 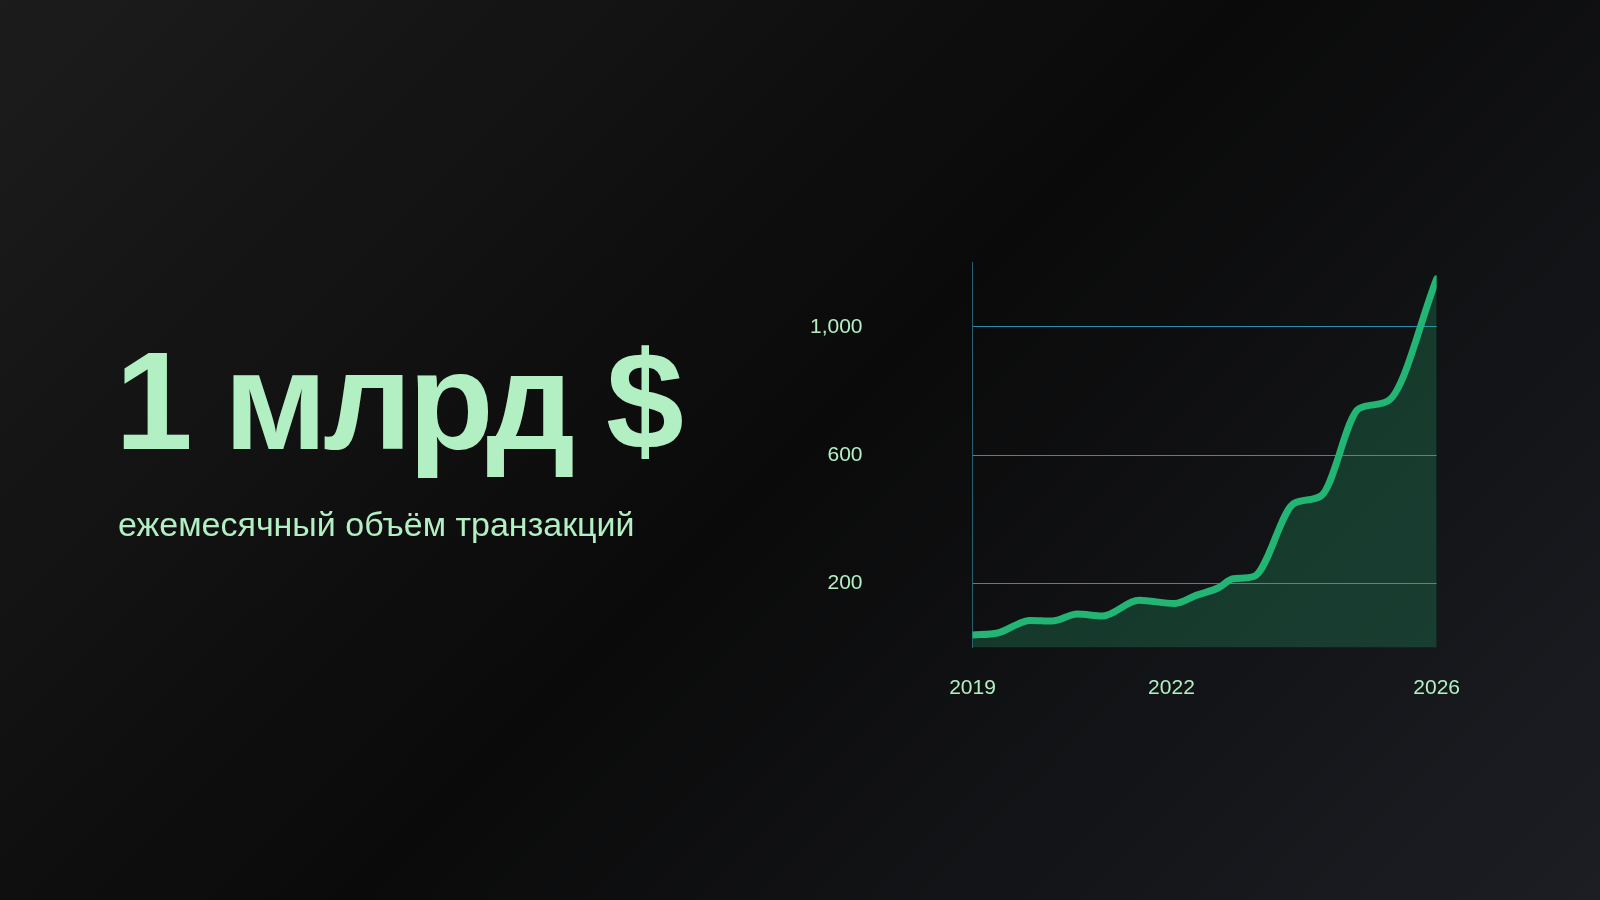 I want to click on y-tick-label: 1,000, so click(x=836, y=325).